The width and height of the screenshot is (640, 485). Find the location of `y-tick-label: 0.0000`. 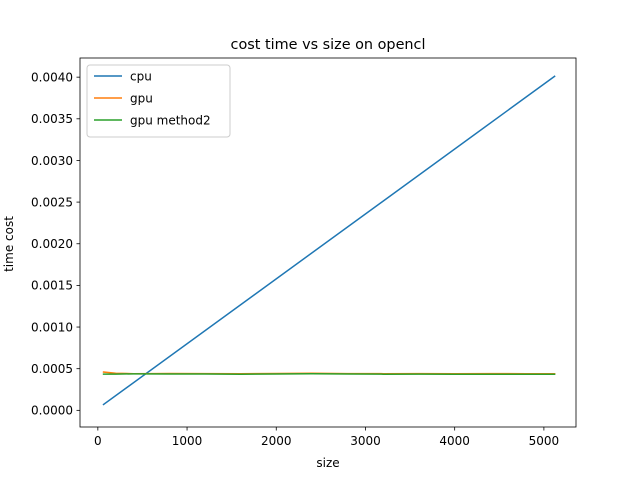

y-tick-label: 0.0000 is located at coordinates (52, 411).